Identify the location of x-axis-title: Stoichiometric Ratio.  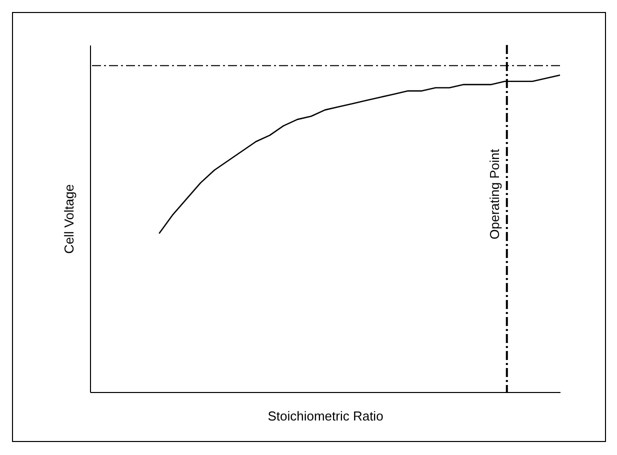
(326, 416).